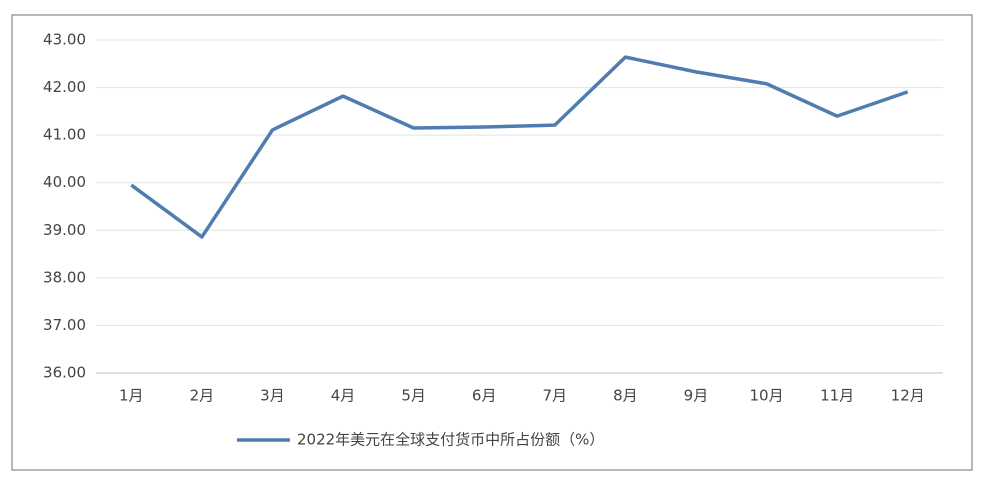 The width and height of the screenshot is (985, 481). What do you see at coordinates (908, 396) in the screenshot?
I see `x-tick-label: 12月` at bounding box center [908, 396].